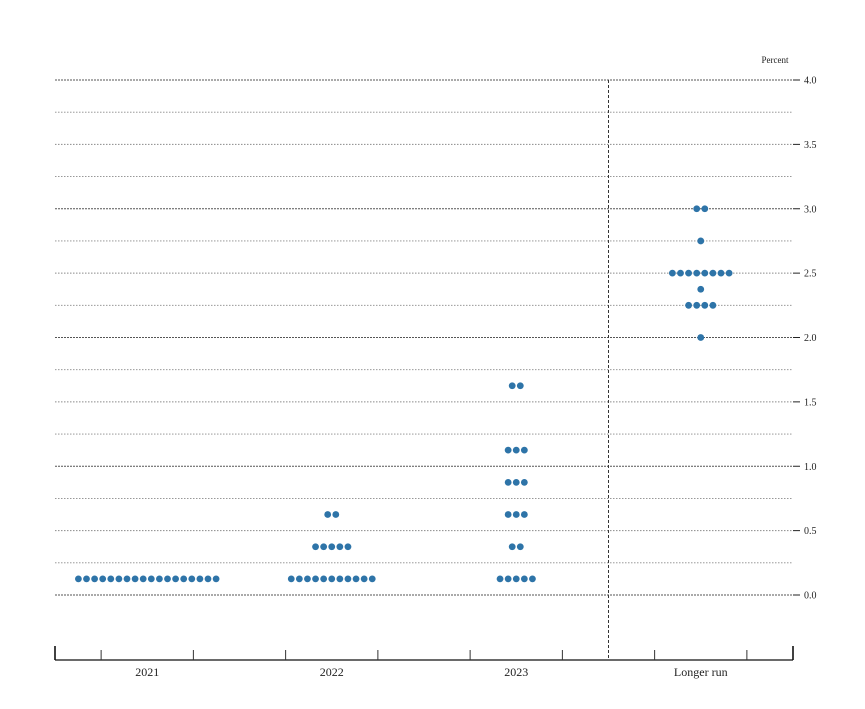  I want to click on x-category-label: 2023, so click(516, 672).